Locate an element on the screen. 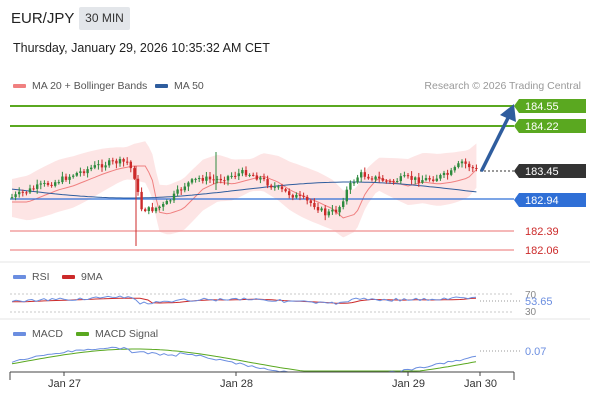 The image size is (590, 400). macd-signal-line is located at coordinates (244, 360).